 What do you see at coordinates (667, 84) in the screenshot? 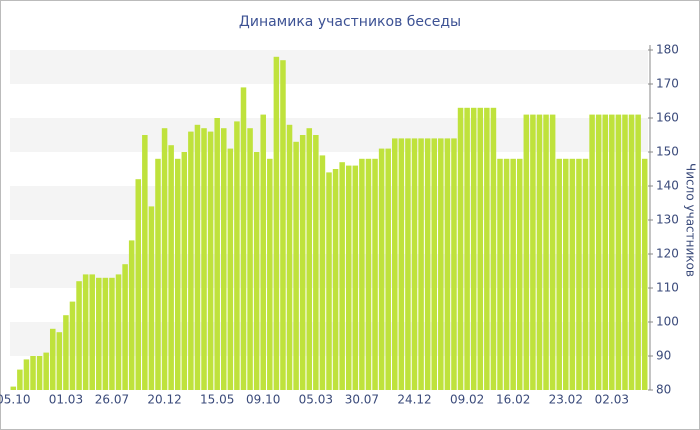
I see `y-tick-label: 170` at bounding box center [667, 84].